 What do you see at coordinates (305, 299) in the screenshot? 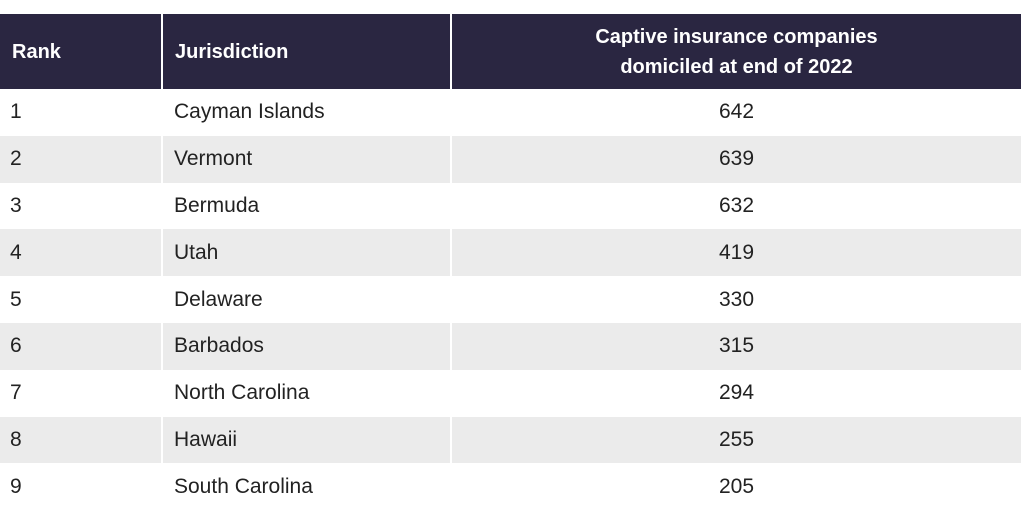
I see `cell-jurisdiction: Delaware` at bounding box center [305, 299].